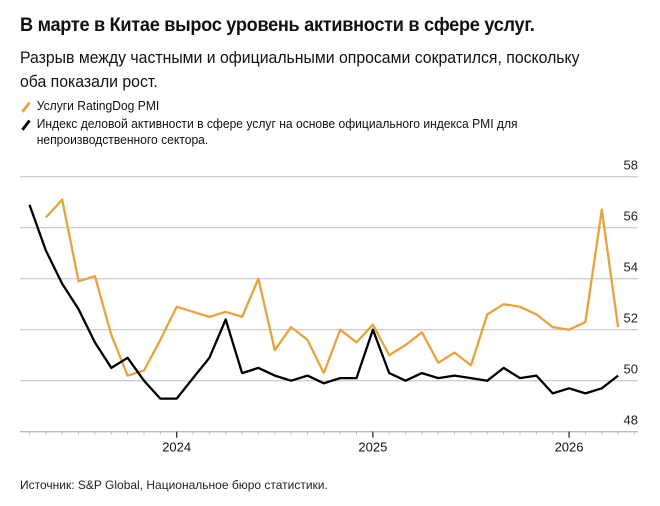  What do you see at coordinates (631, 165) in the screenshot?
I see `y-tick-label: 58` at bounding box center [631, 165].